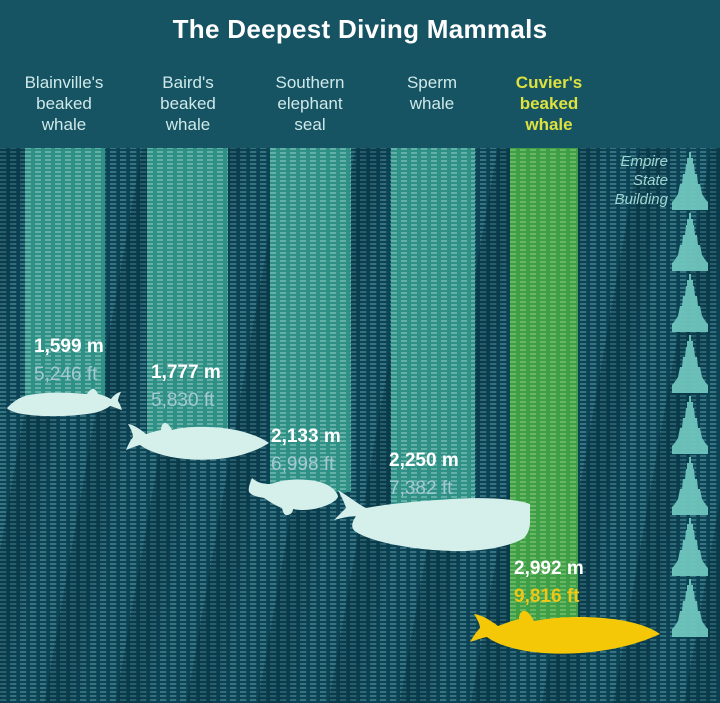 Image resolution: width=720 pixels, height=703 pixels. I want to click on animal-header-line: seal, so click(310, 124).